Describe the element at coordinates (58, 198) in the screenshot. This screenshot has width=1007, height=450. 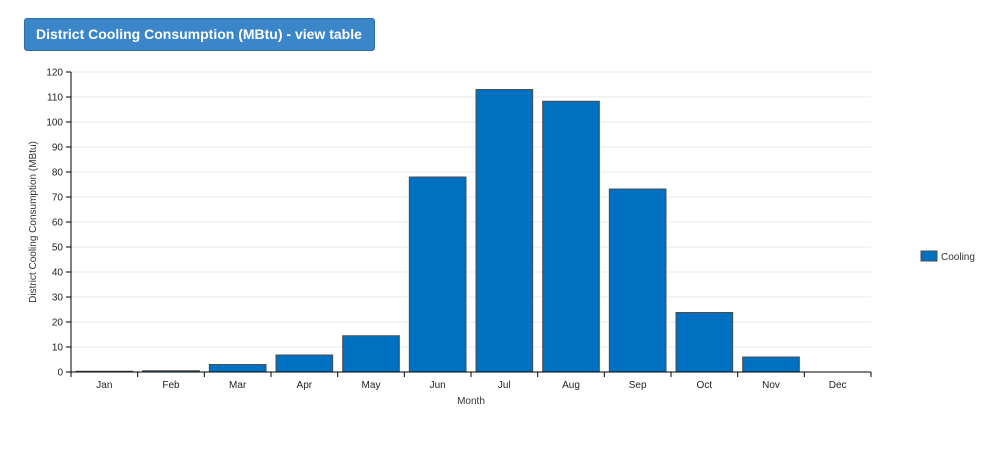
I see `y-tick-label: 70` at that location.